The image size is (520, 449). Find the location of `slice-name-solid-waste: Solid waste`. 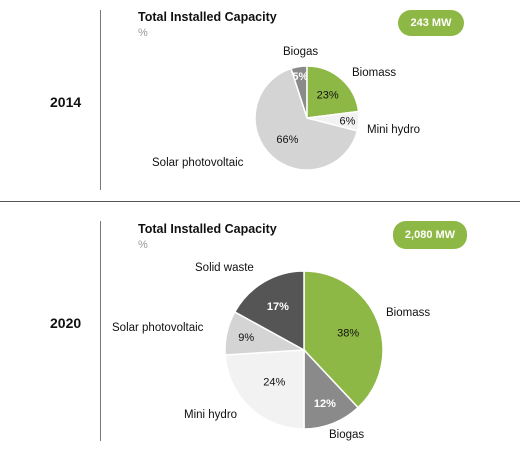

slice-name-solid-waste: Solid waste is located at coordinates (224, 268).